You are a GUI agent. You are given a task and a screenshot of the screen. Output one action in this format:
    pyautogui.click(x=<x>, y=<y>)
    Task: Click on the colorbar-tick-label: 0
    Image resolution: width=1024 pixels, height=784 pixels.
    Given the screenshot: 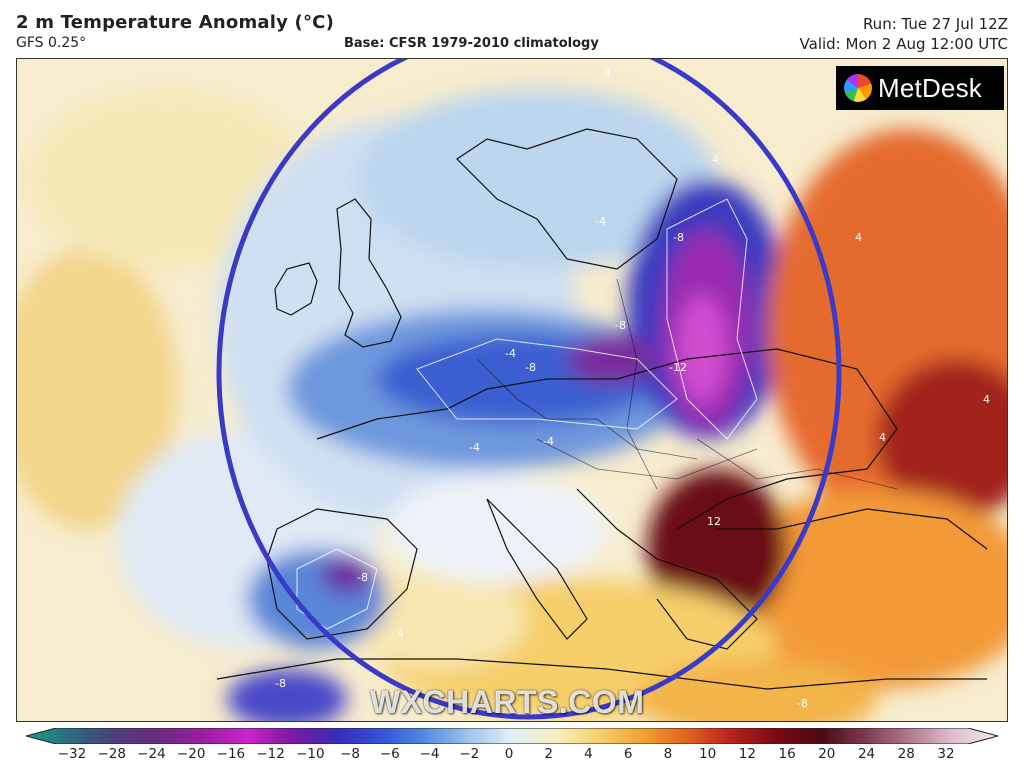 What is the action you would take?
    pyautogui.click(x=509, y=754)
    